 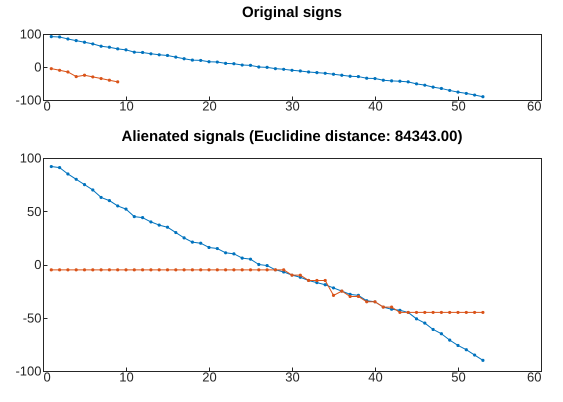 What do you see at coordinates (292, 136) in the screenshot?
I see `chart-title: Alienated signals (Euclidine distance: 84343.00)` at bounding box center [292, 136].